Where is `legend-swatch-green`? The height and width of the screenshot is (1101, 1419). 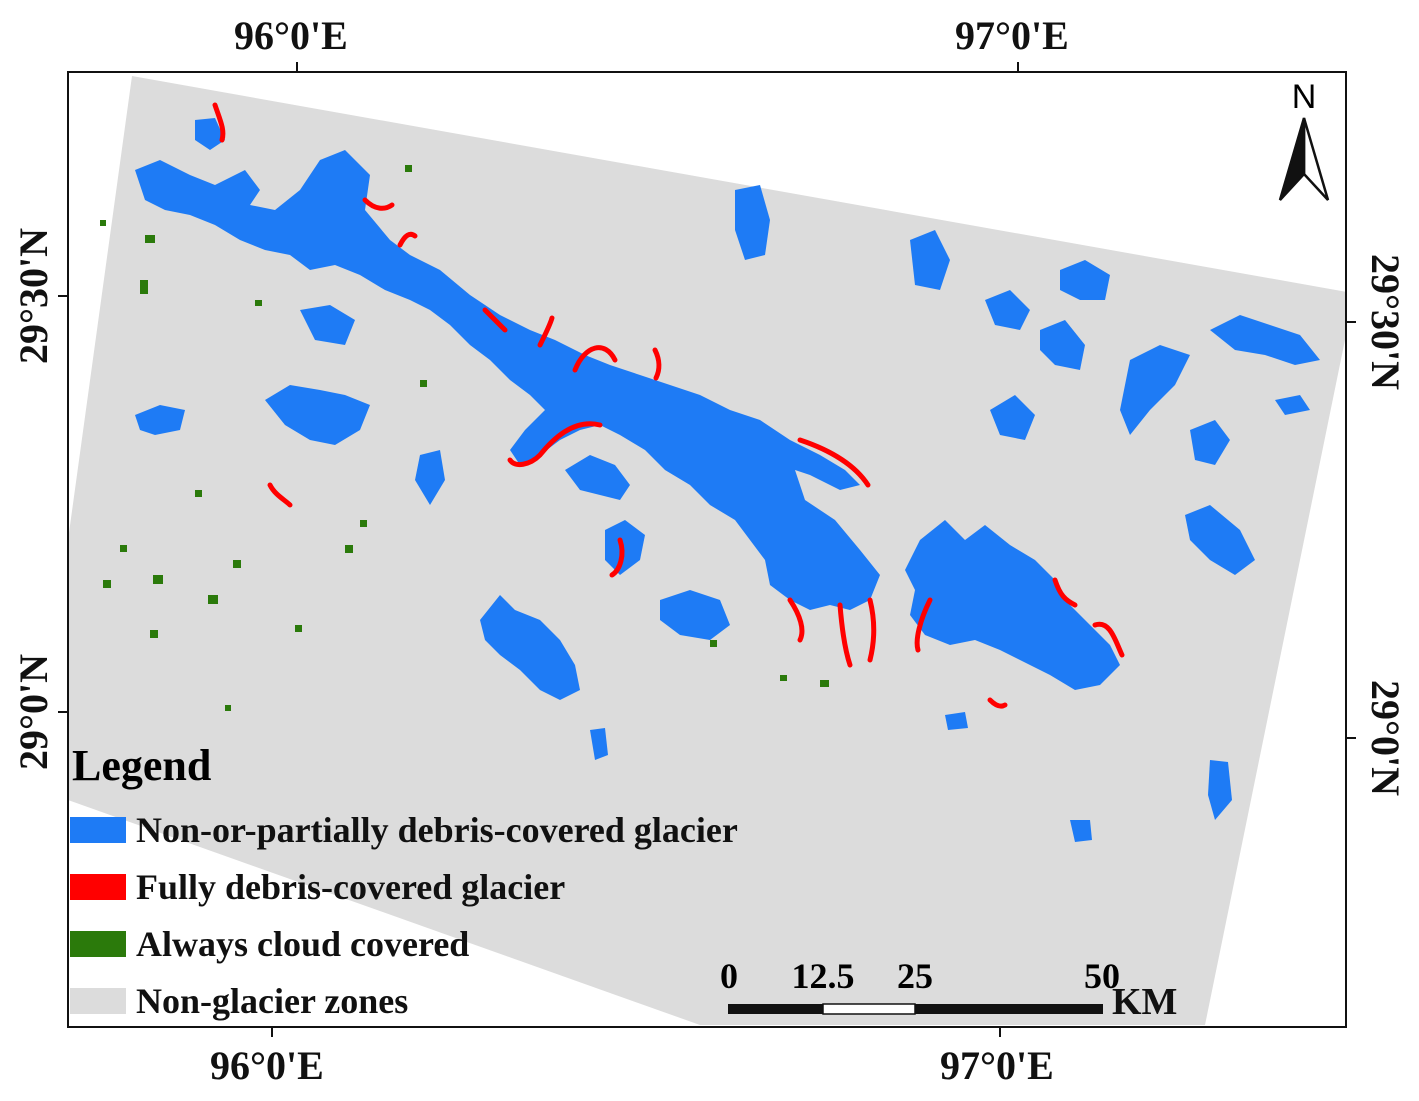 legend-swatch-green is located at coordinates (98, 944).